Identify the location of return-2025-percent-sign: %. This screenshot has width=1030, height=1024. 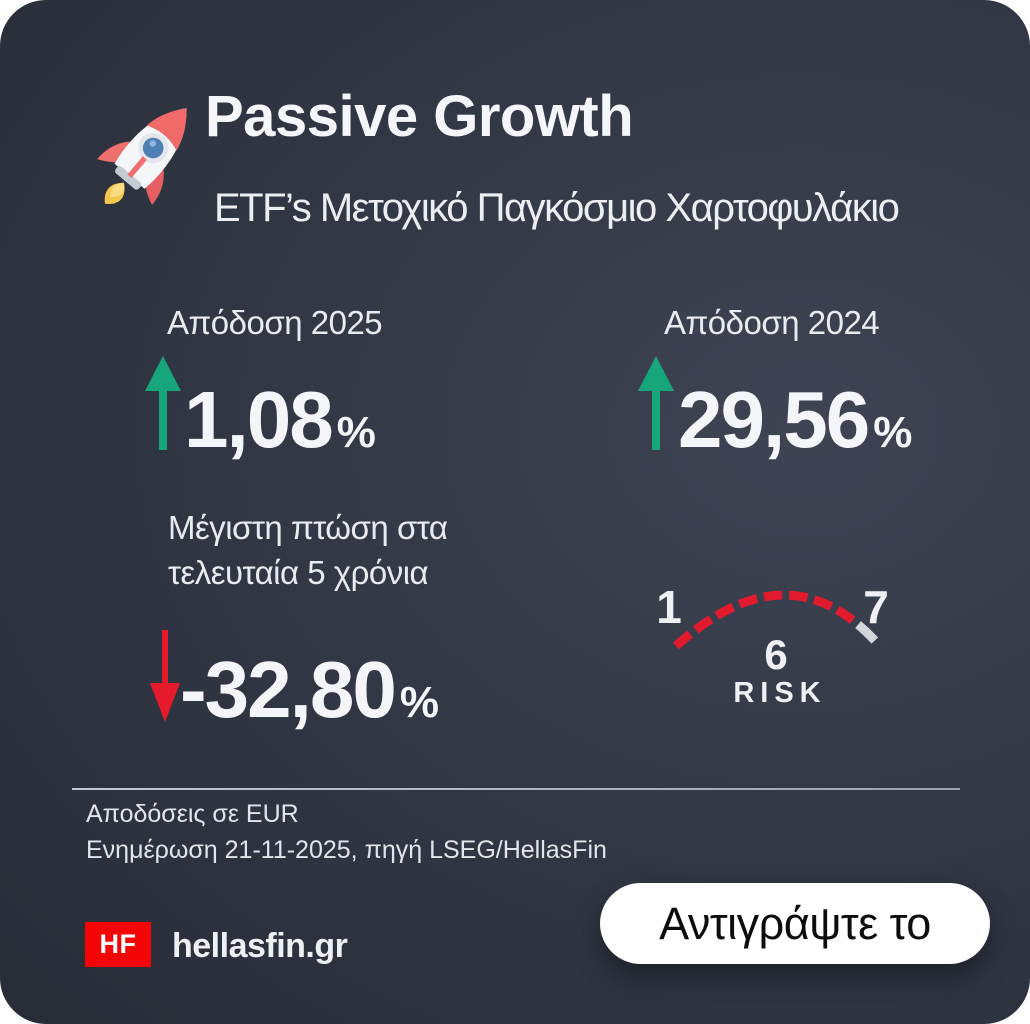
(356, 432).